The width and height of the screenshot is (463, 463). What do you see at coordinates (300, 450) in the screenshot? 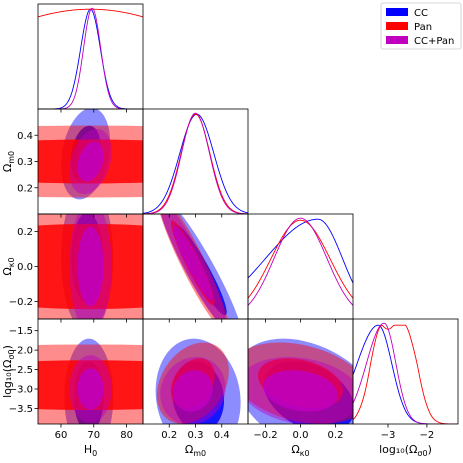
I see `x-axis-label-Ok0: Ωκ0` at bounding box center [300, 450].